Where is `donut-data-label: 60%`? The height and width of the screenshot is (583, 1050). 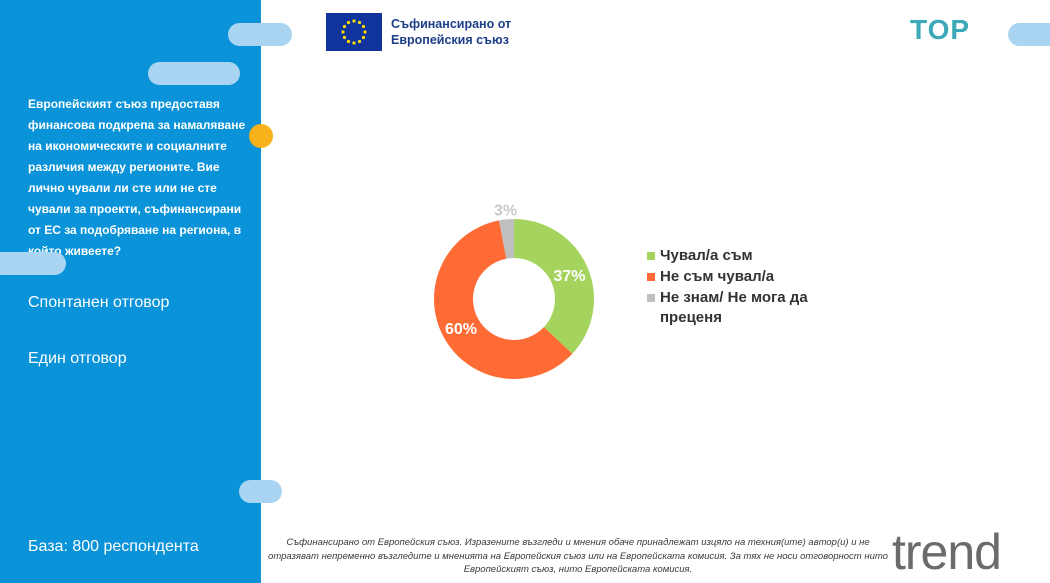 donut-data-label: 60% is located at coordinates (461, 329).